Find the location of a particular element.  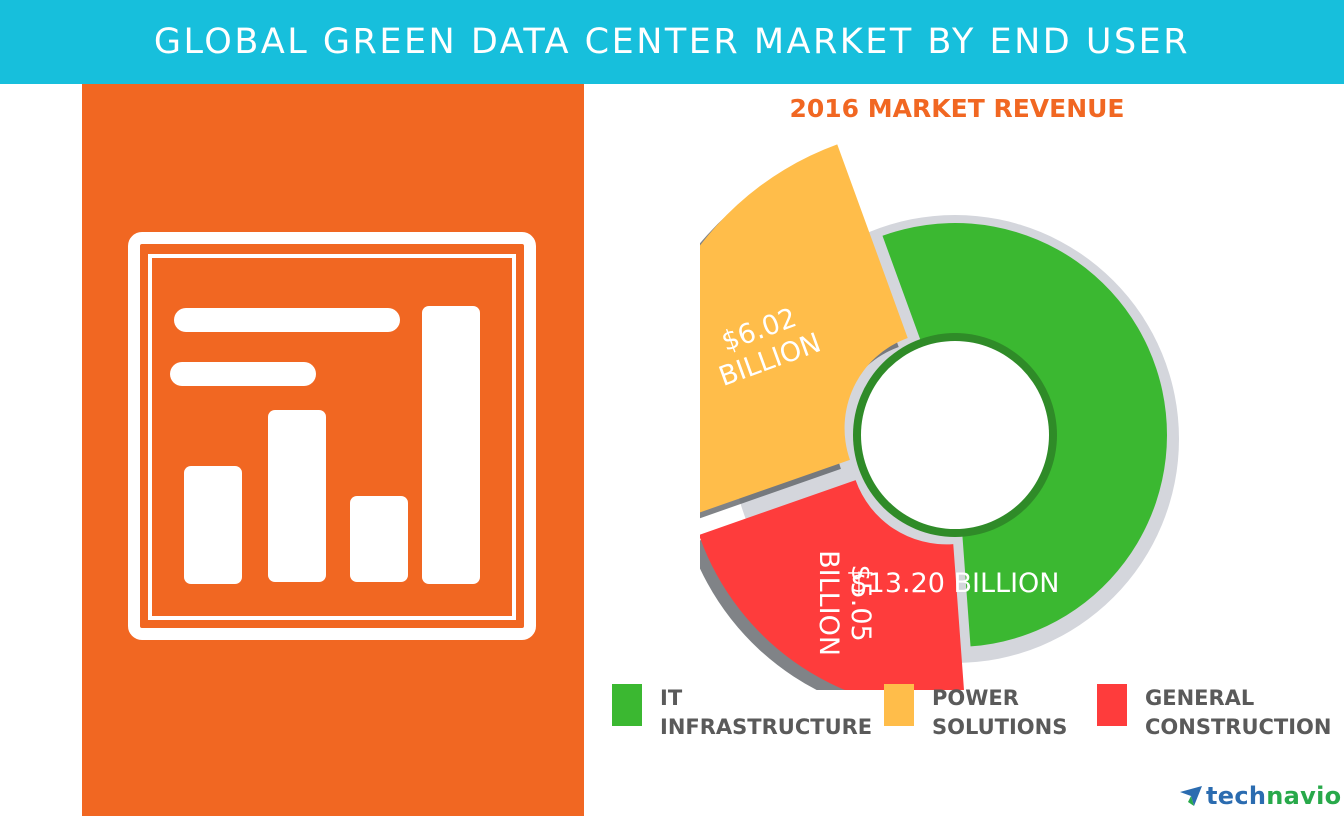

legend-item-it-infrastructure: IT INFRASTRUCTURE is located at coordinates (742, 713).